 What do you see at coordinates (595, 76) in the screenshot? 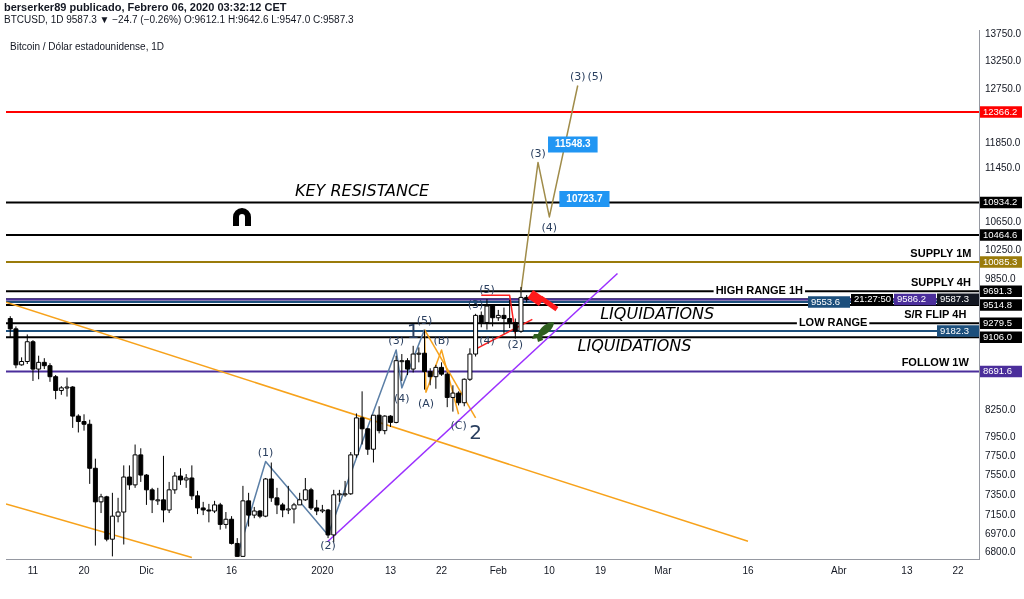
I see `annotation: (5)` at bounding box center [595, 76].